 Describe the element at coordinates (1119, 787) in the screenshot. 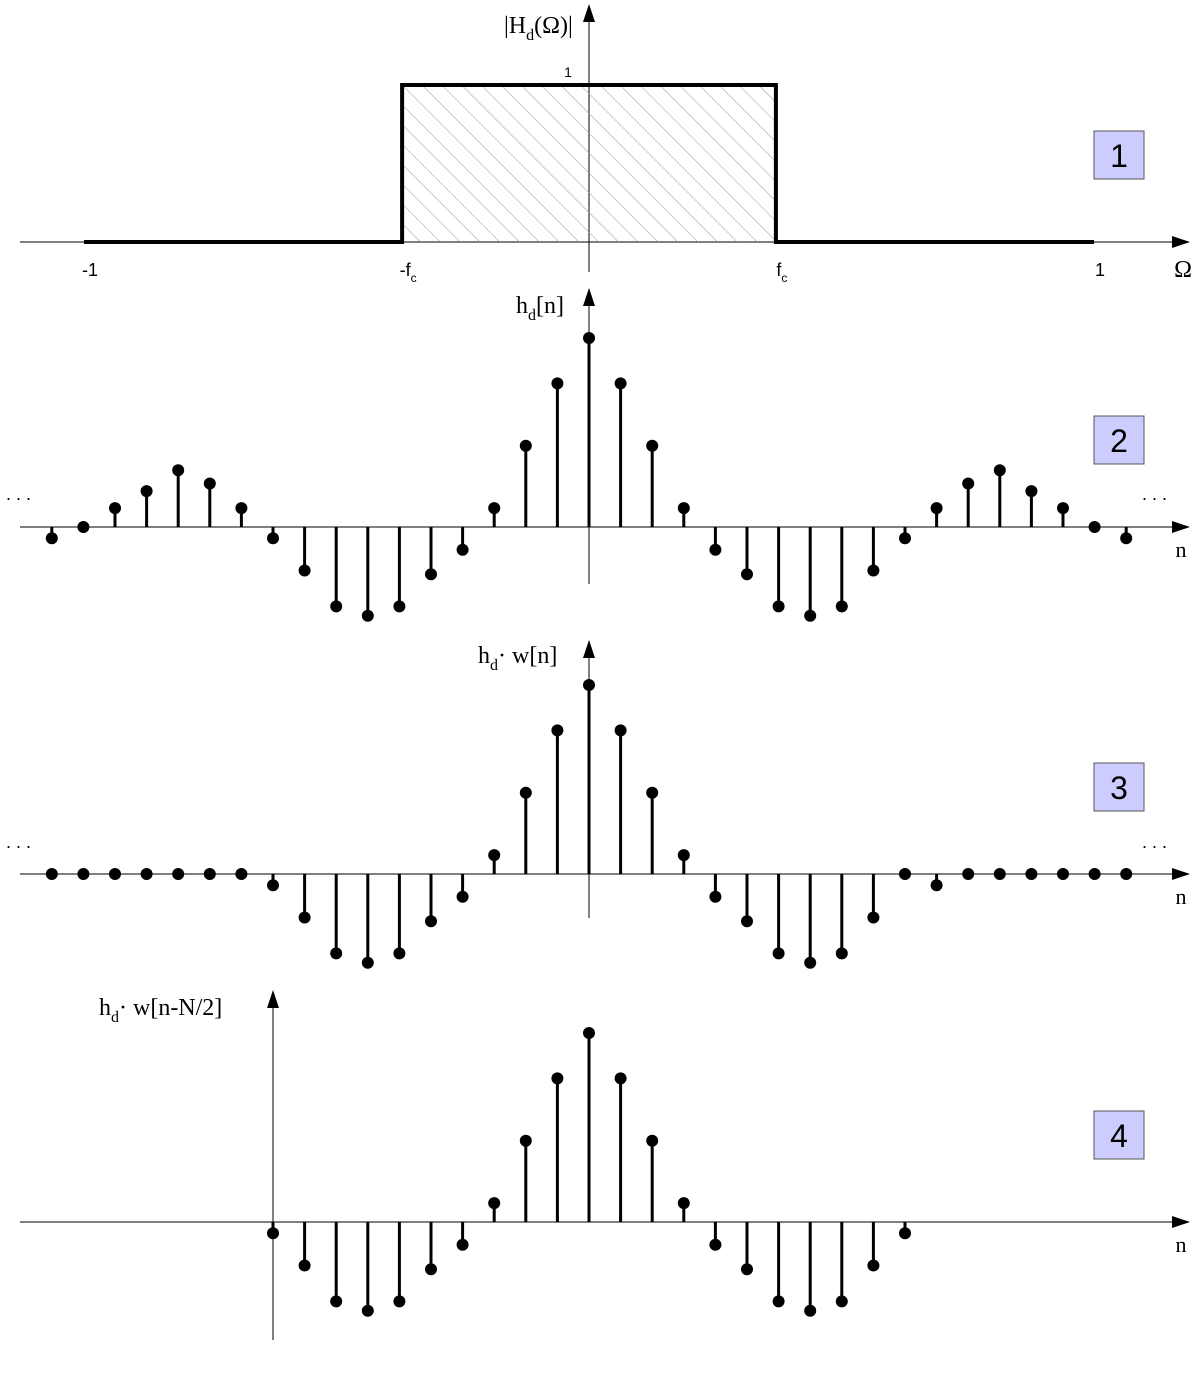

I see `panel-3-badge: 3` at that location.